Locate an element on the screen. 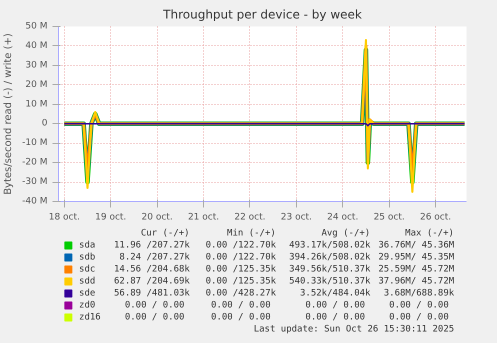  legend-label: zd0 is located at coordinates (87, 305).